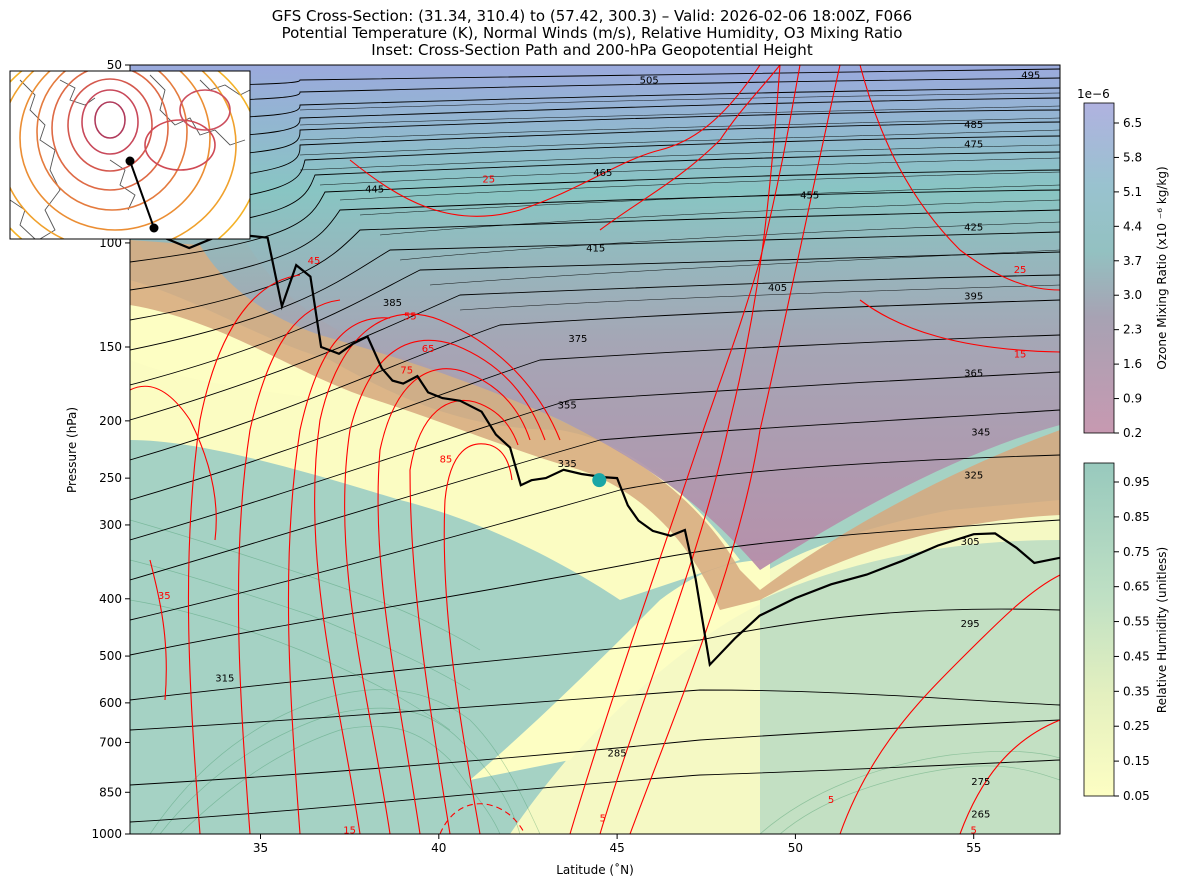 The image size is (1184, 888). I want to click on colorbar-tick-label: 2.3, so click(1132, 330).